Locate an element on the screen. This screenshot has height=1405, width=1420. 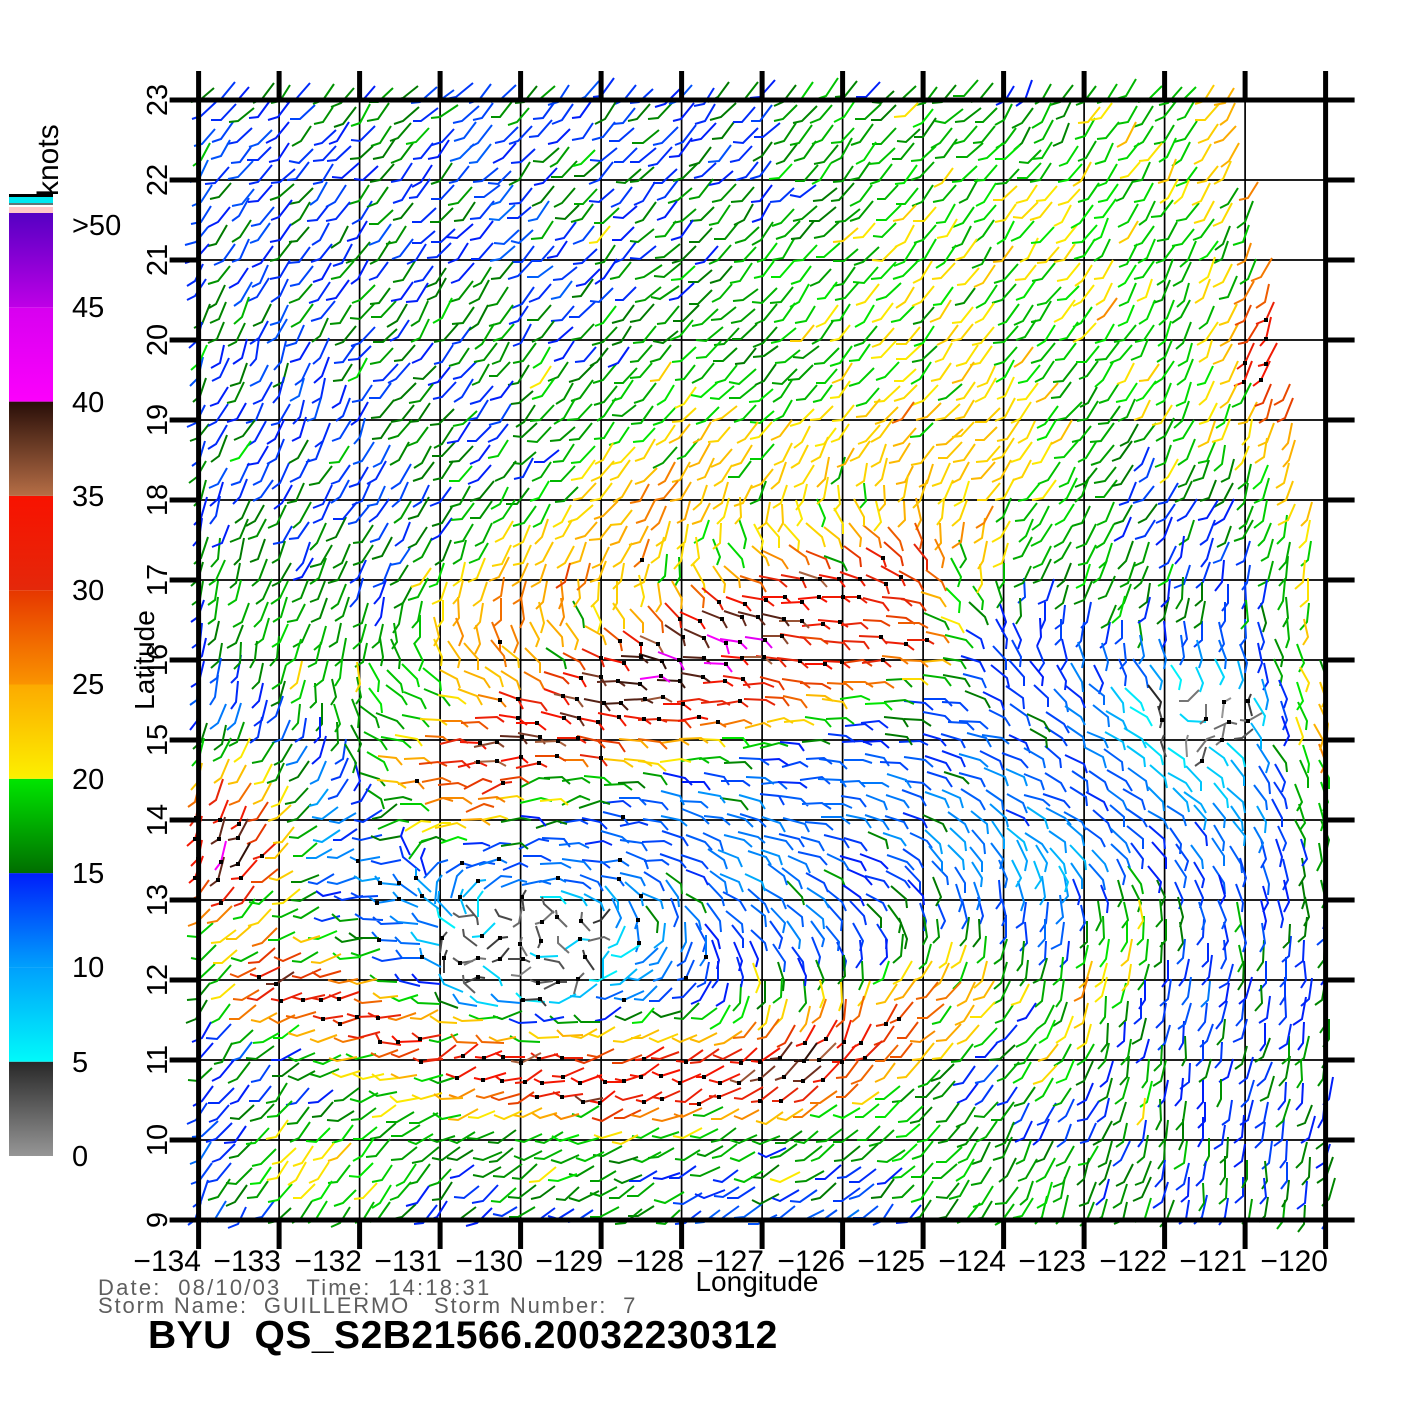
svg-text: 14 is located at coordinates (158, 820).